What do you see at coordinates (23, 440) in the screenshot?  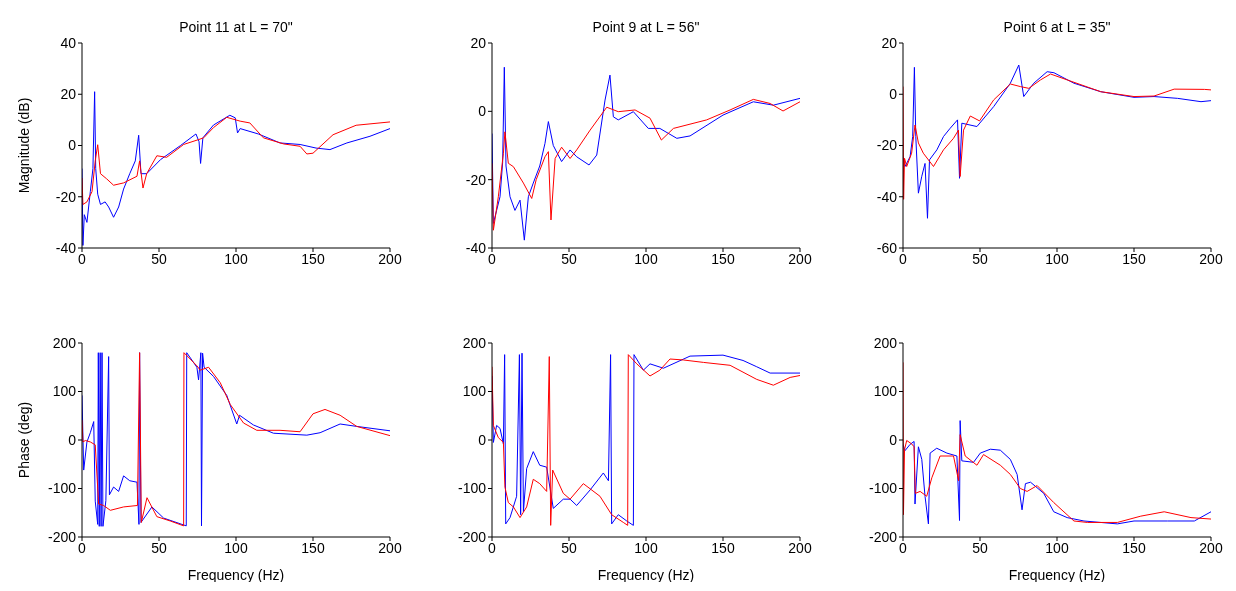 I see `y-axis-title: Phase (deg)` at bounding box center [23, 440].